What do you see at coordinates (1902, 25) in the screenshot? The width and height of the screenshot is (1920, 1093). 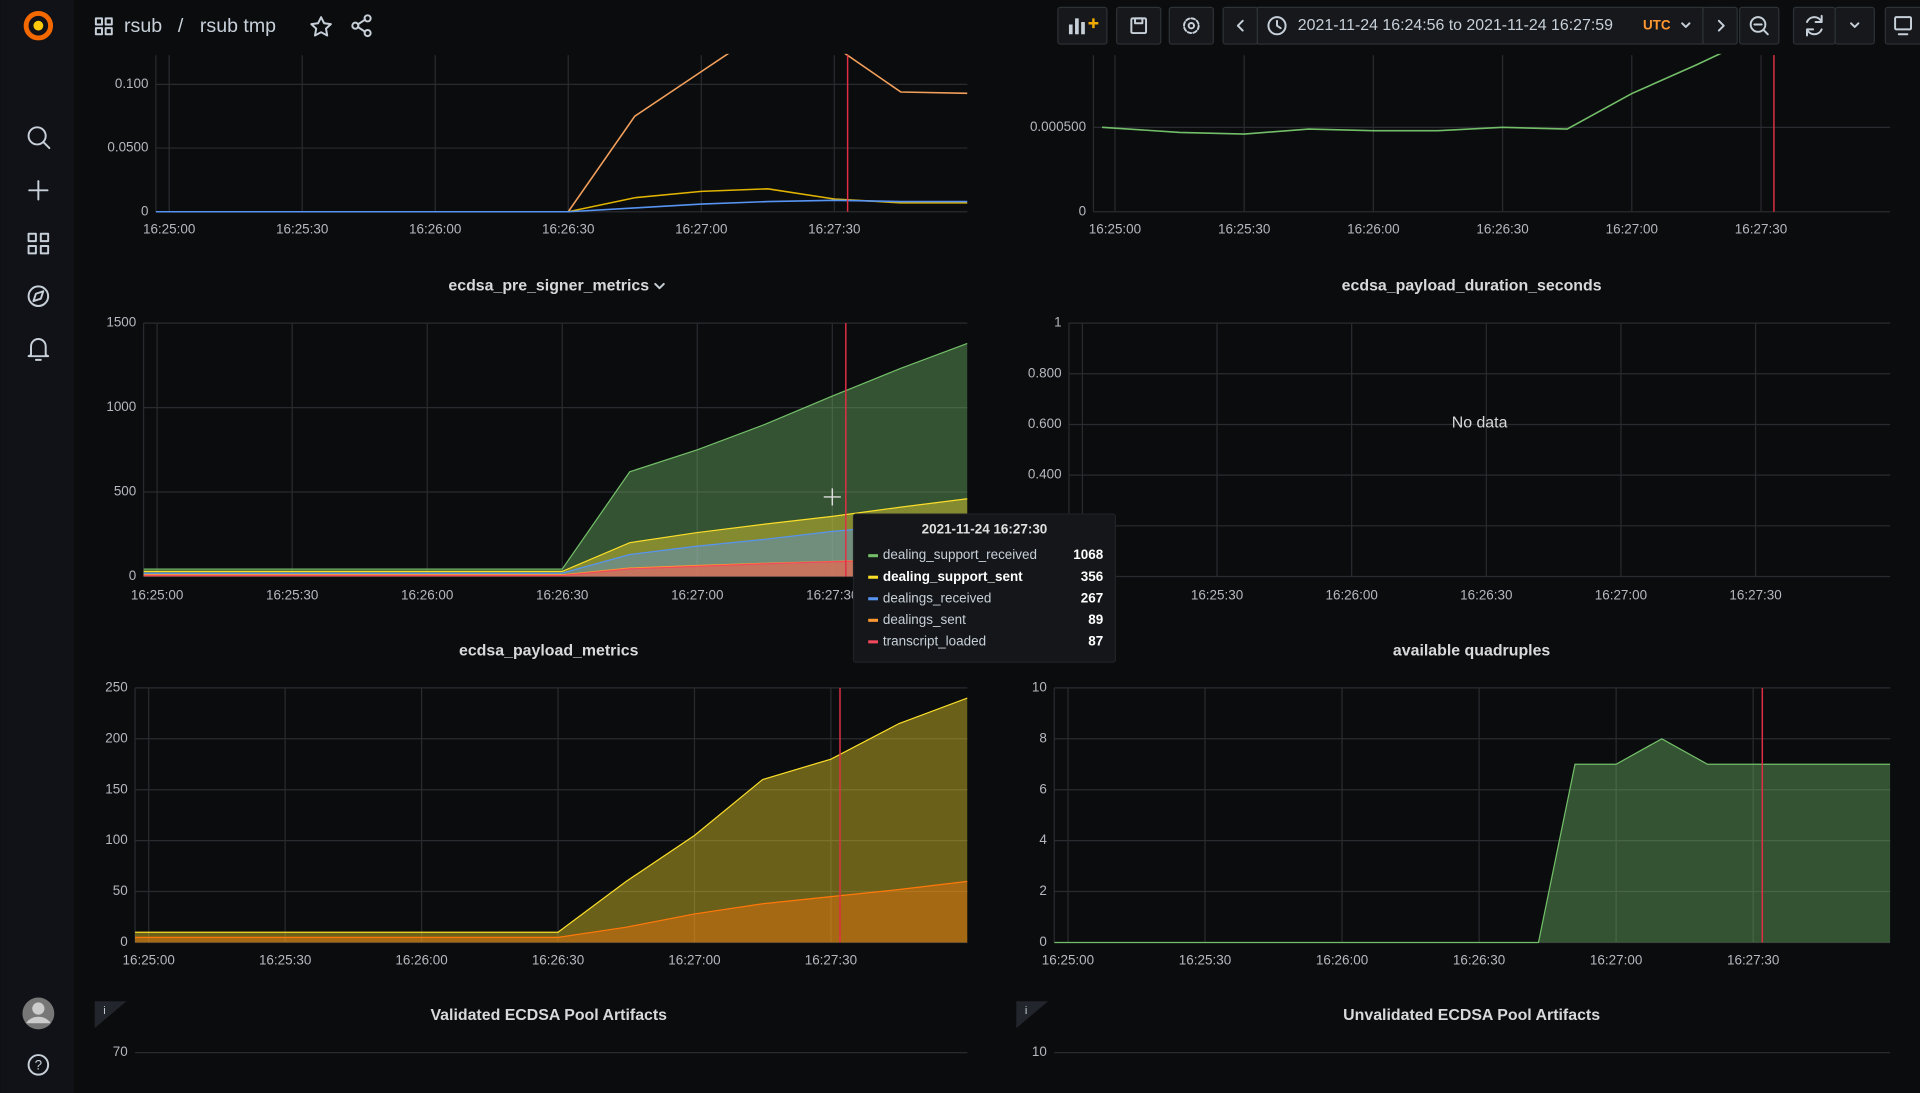 I see `tv-mode-button` at bounding box center [1902, 25].